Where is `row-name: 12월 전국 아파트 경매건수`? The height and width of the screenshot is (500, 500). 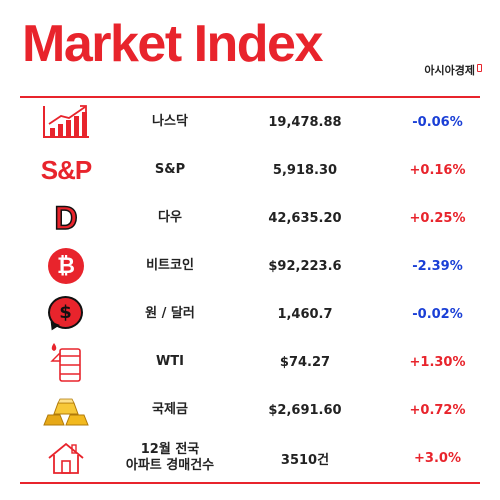 row-name: 12월 전국 아파트 경매건수 is located at coordinates (170, 457).